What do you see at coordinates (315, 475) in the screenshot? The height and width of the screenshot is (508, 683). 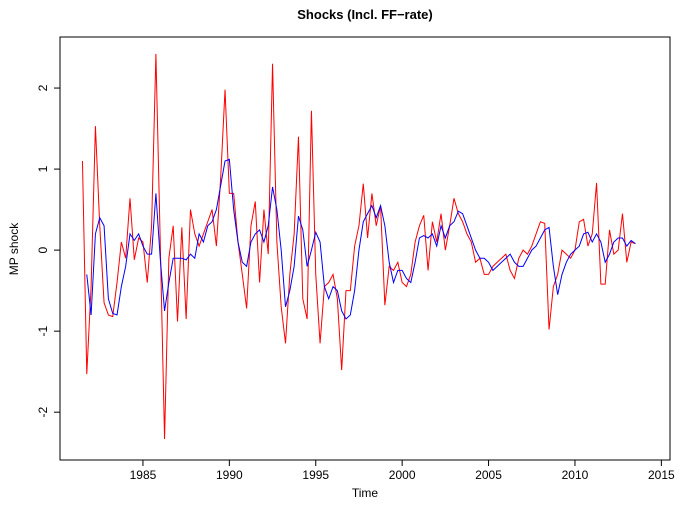 I see `x-tick-label: 1995` at bounding box center [315, 475].